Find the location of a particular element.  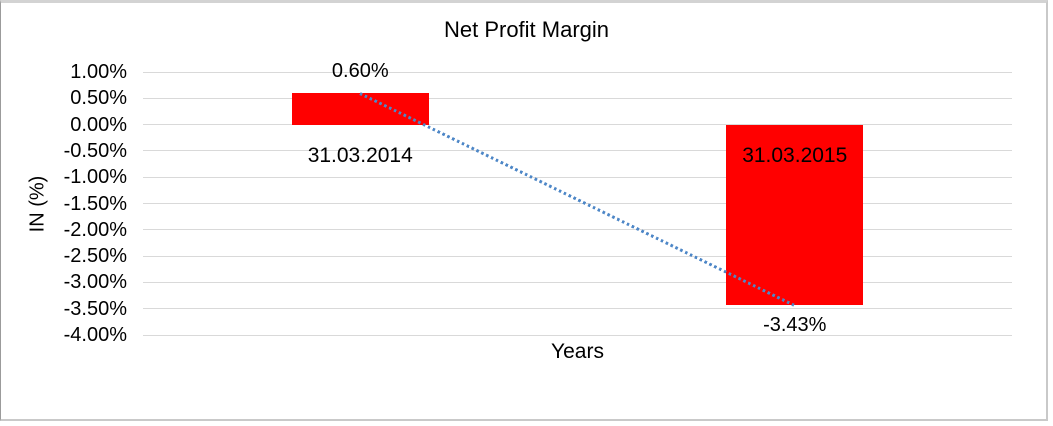

chart-title: Net Profit Margin is located at coordinates (526, 29).